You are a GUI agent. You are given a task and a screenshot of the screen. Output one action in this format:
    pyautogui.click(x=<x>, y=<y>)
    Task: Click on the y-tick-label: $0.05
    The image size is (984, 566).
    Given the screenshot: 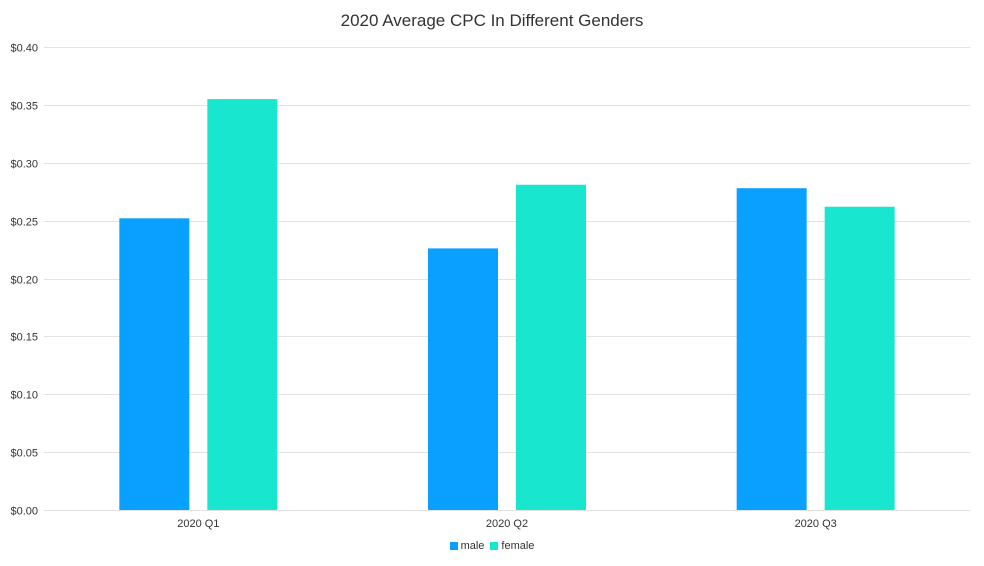 What is the action you would take?
    pyautogui.click(x=24, y=454)
    